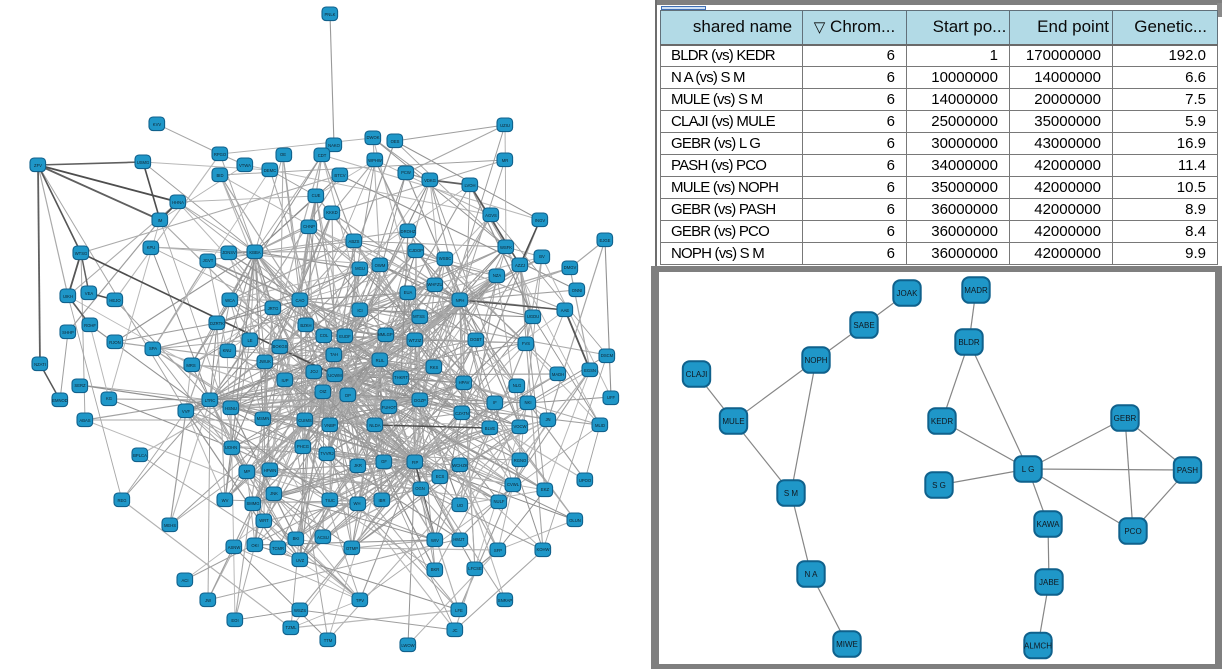 This screenshot has height=669, width=1222. Describe the element at coordinates (863, 325) in the screenshot. I see `svg-text: SABE` at that location.